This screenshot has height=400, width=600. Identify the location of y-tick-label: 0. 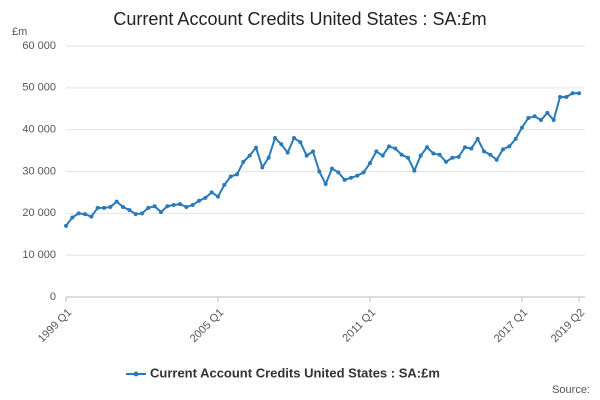
(53, 297).